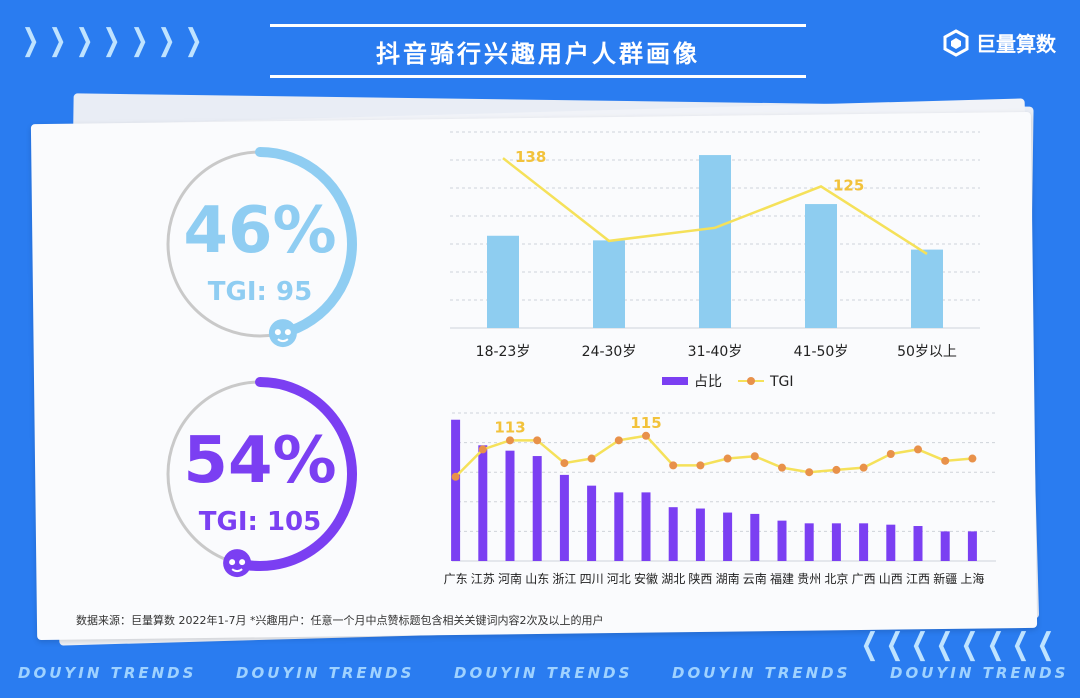  What do you see at coordinates (237, 563) in the screenshot?
I see `female-user-icon` at bounding box center [237, 563].